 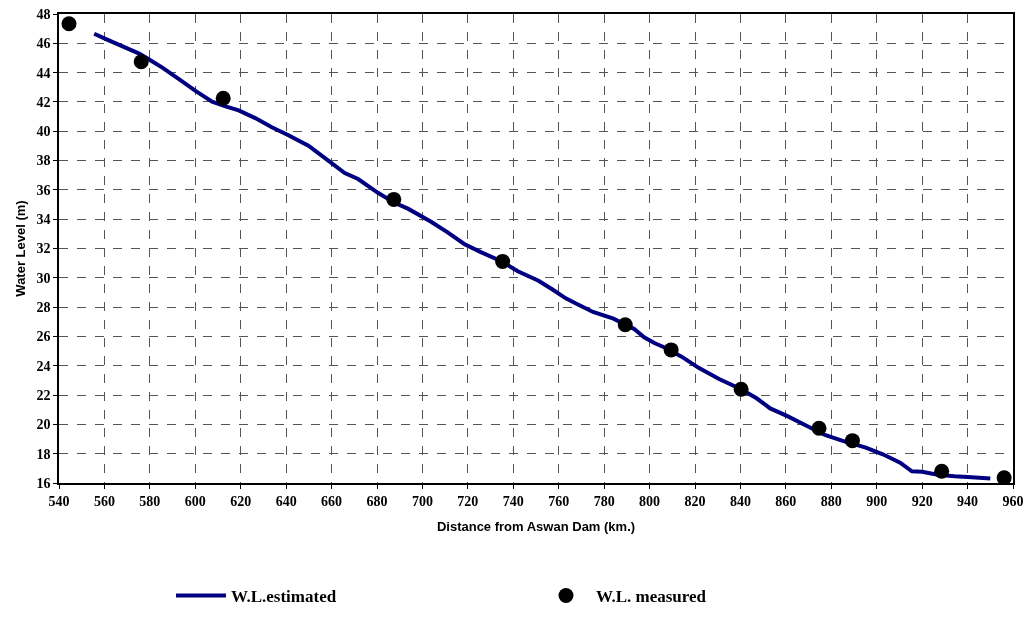 I want to click on legend-label: W.L.estimated, so click(x=284, y=597).